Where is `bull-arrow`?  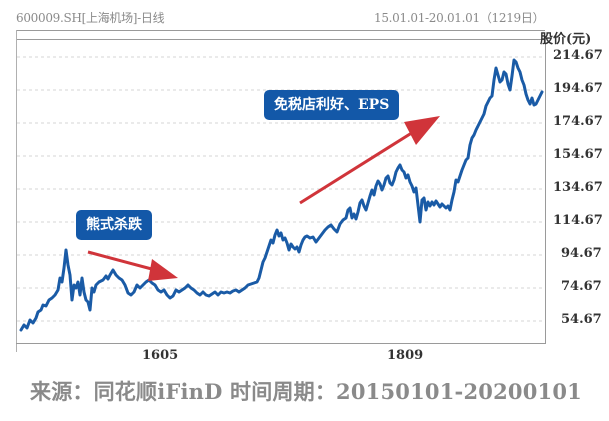 bull-arrow is located at coordinates (369, 160).